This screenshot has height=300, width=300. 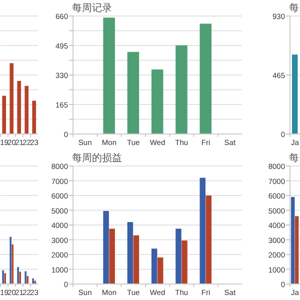 What do you see at coordinates (92, 8) in the screenshot?
I see `chart-title: 每周记录` at bounding box center [92, 8].